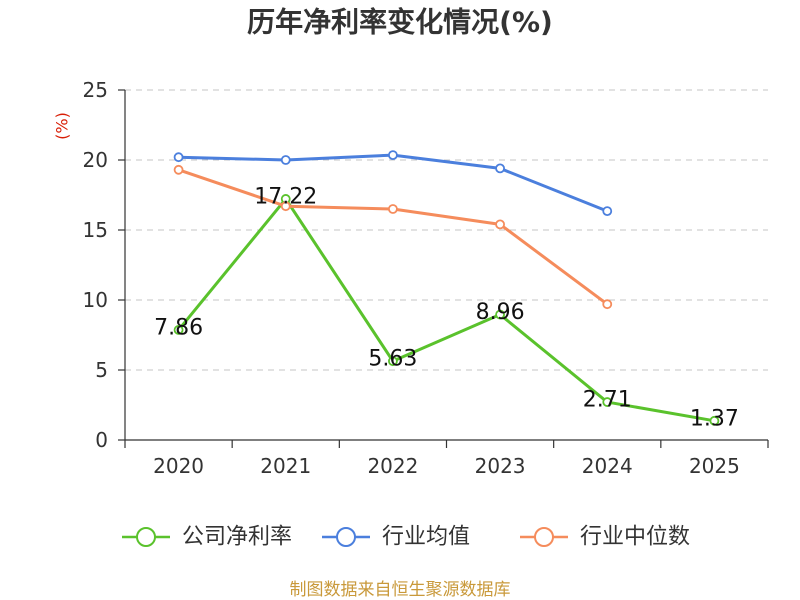 This screenshot has width=800, height=600. I want to click on y-tick-label: 20, so click(95, 160).